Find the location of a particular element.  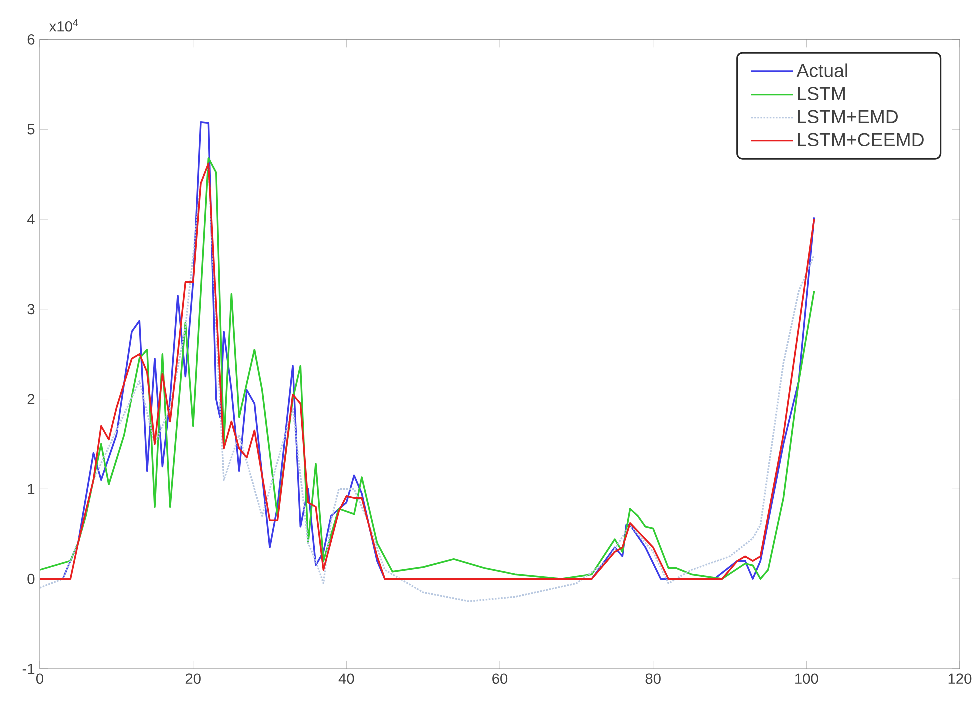

x-tick-label: 100 is located at coordinates (807, 679).